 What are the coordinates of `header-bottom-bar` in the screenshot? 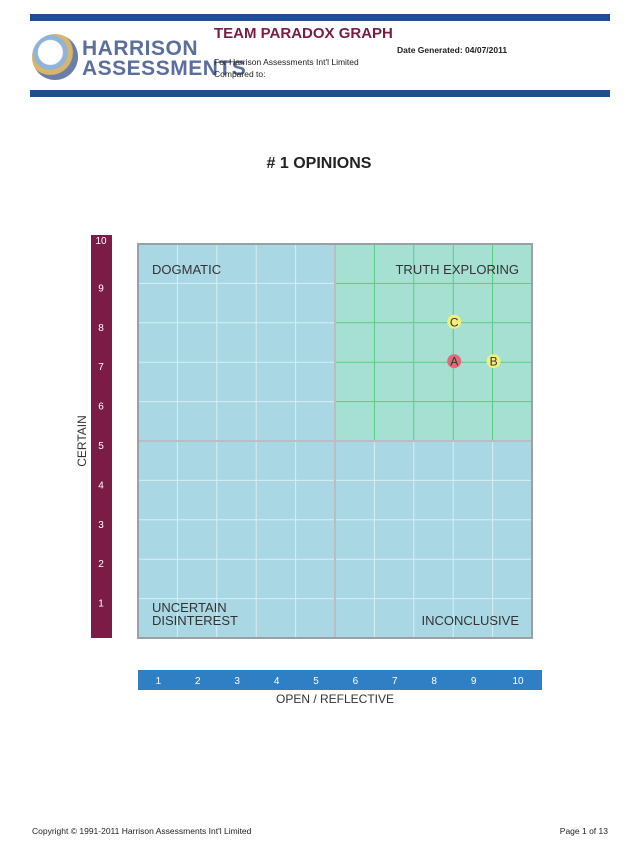 It's located at (320, 93).